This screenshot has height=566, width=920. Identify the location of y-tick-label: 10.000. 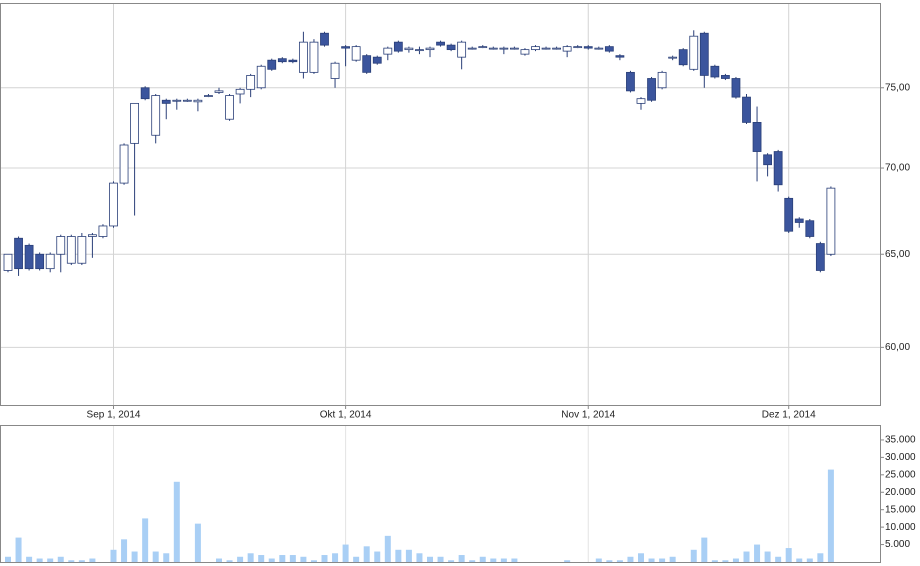
(900, 527).